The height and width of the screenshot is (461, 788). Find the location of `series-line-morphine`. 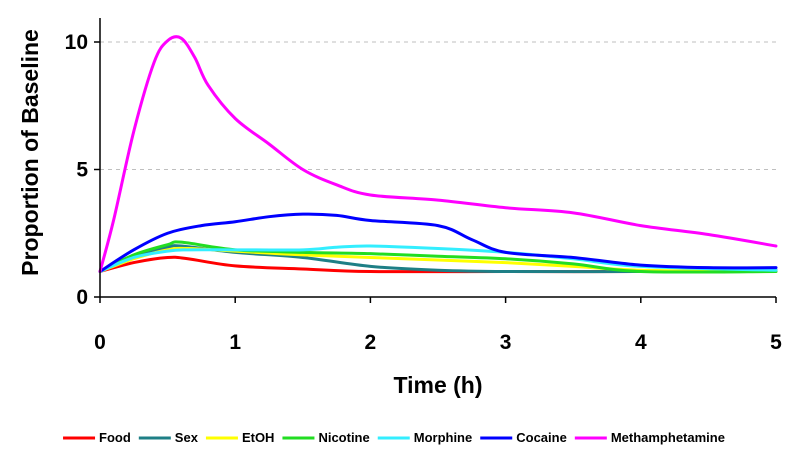

series-line-morphine is located at coordinates (438, 258).